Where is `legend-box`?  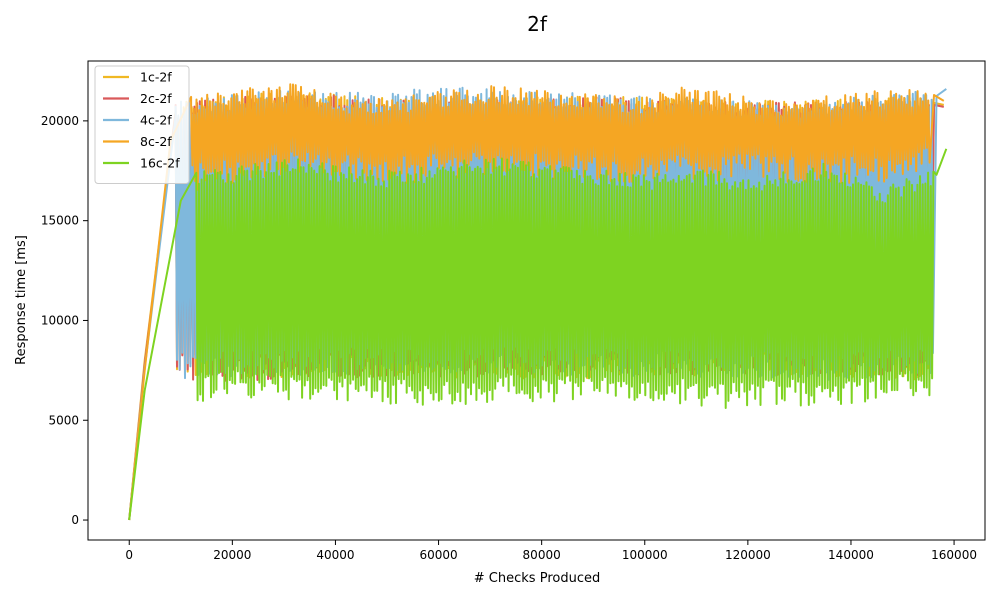
legend-box is located at coordinates (142, 124).